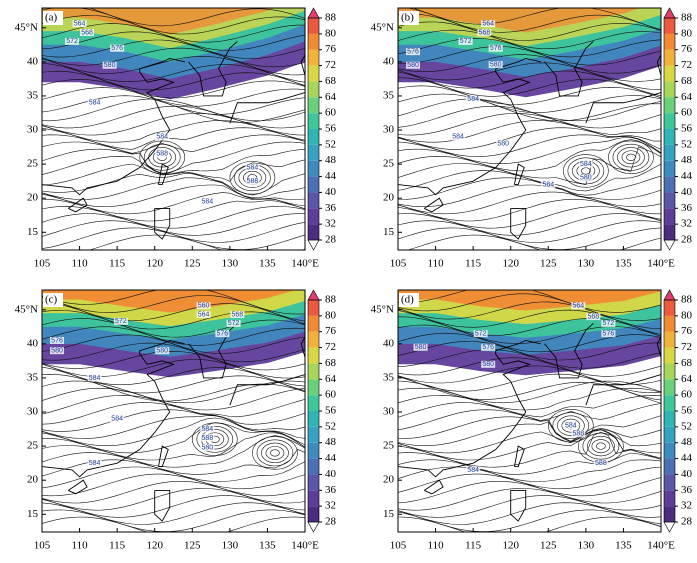 The height and width of the screenshot is (563, 697). Describe the element at coordinates (586, 546) in the screenshot. I see `x-tick-label: 130` at that location.